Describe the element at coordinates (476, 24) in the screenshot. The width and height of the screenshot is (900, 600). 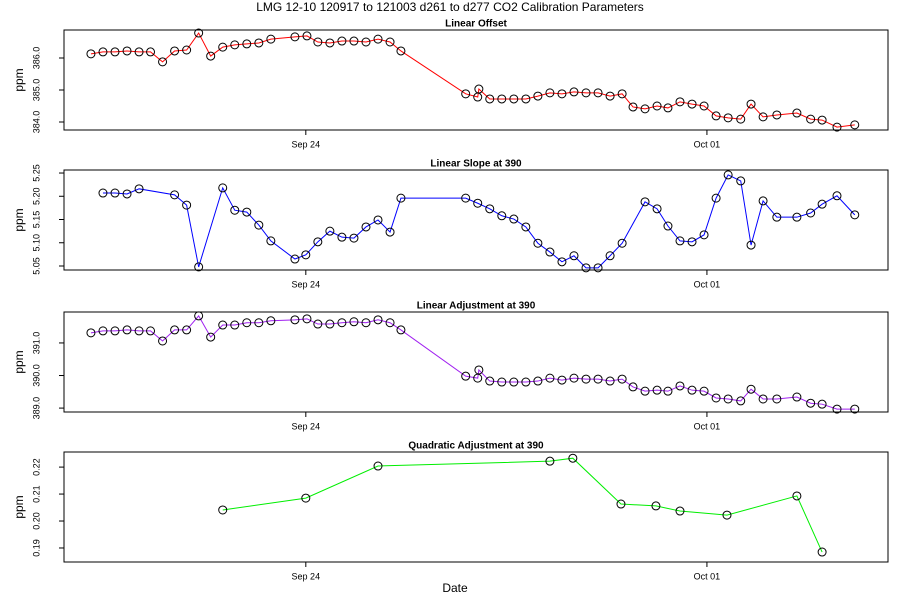
I see `panel-title: Linear Offset` at that location.